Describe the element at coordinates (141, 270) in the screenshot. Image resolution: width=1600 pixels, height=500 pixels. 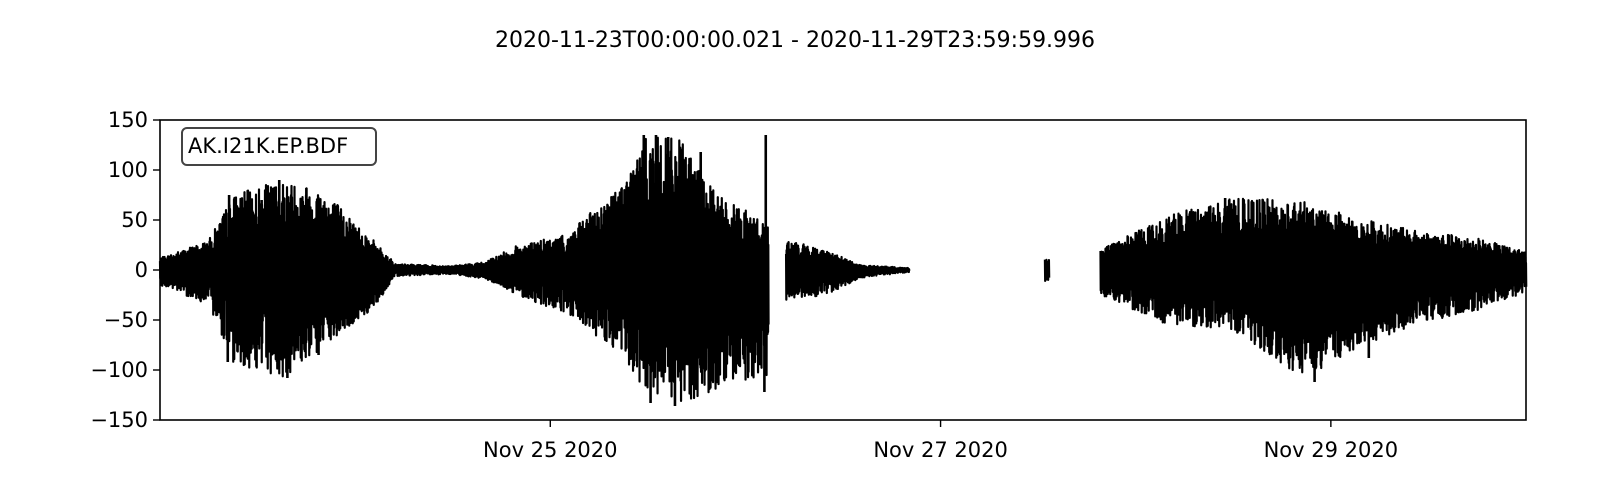
I see `y-tick-label: 0` at that location.